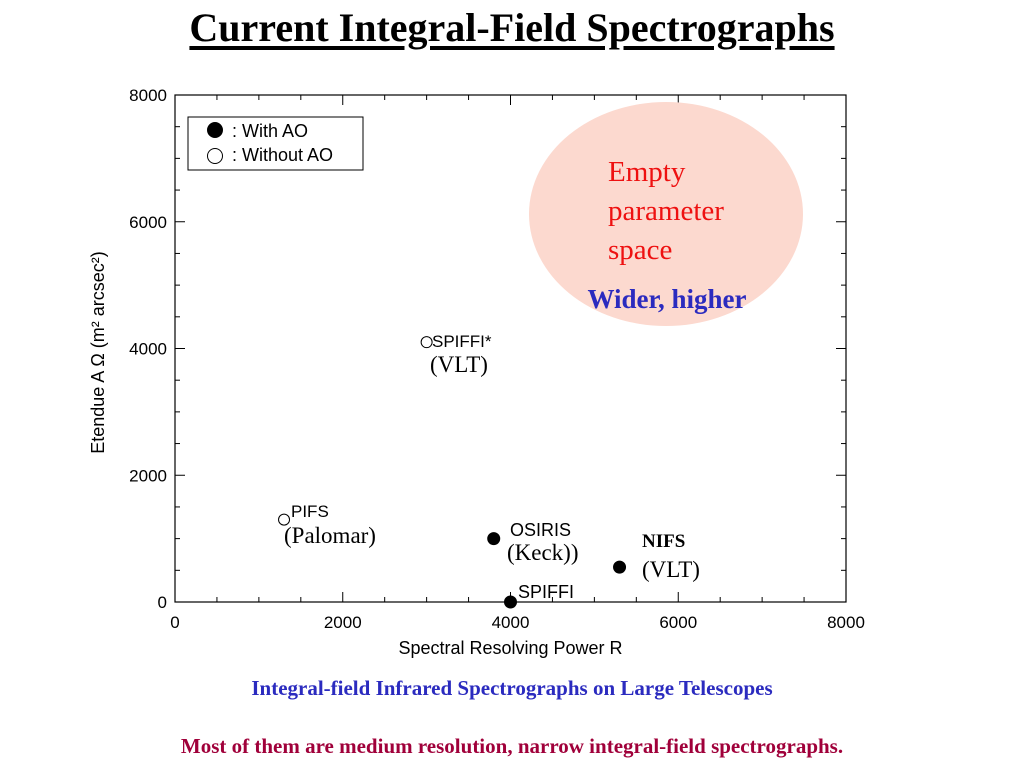  I want to click on point-site-label: (Keck)), so click(543, 552).